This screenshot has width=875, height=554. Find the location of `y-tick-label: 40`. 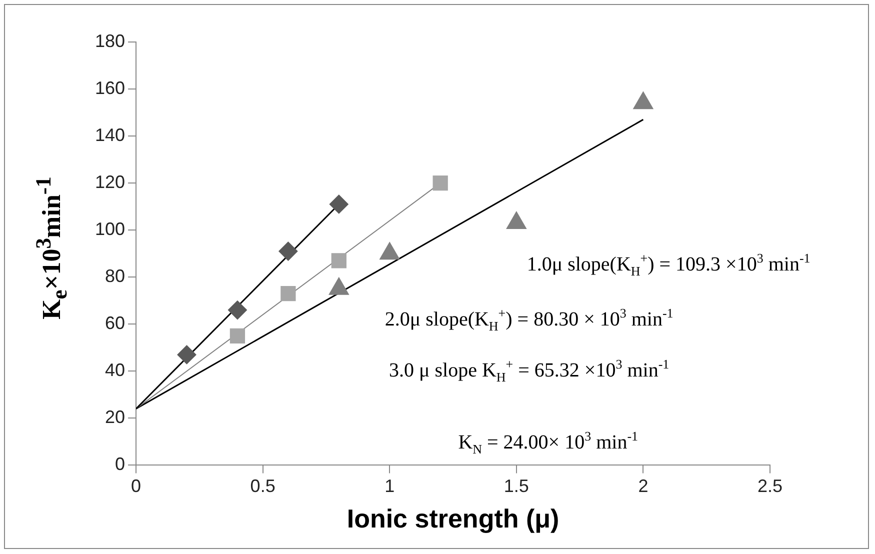

y-tick-label: 40 is located at coordinates (115, 370).